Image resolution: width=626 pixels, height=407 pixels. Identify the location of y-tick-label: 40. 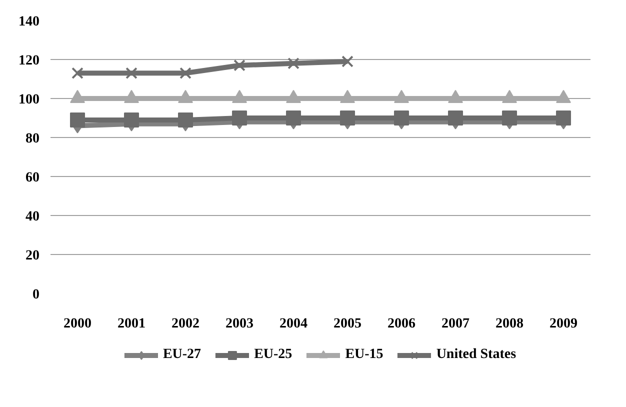
(33, 217).